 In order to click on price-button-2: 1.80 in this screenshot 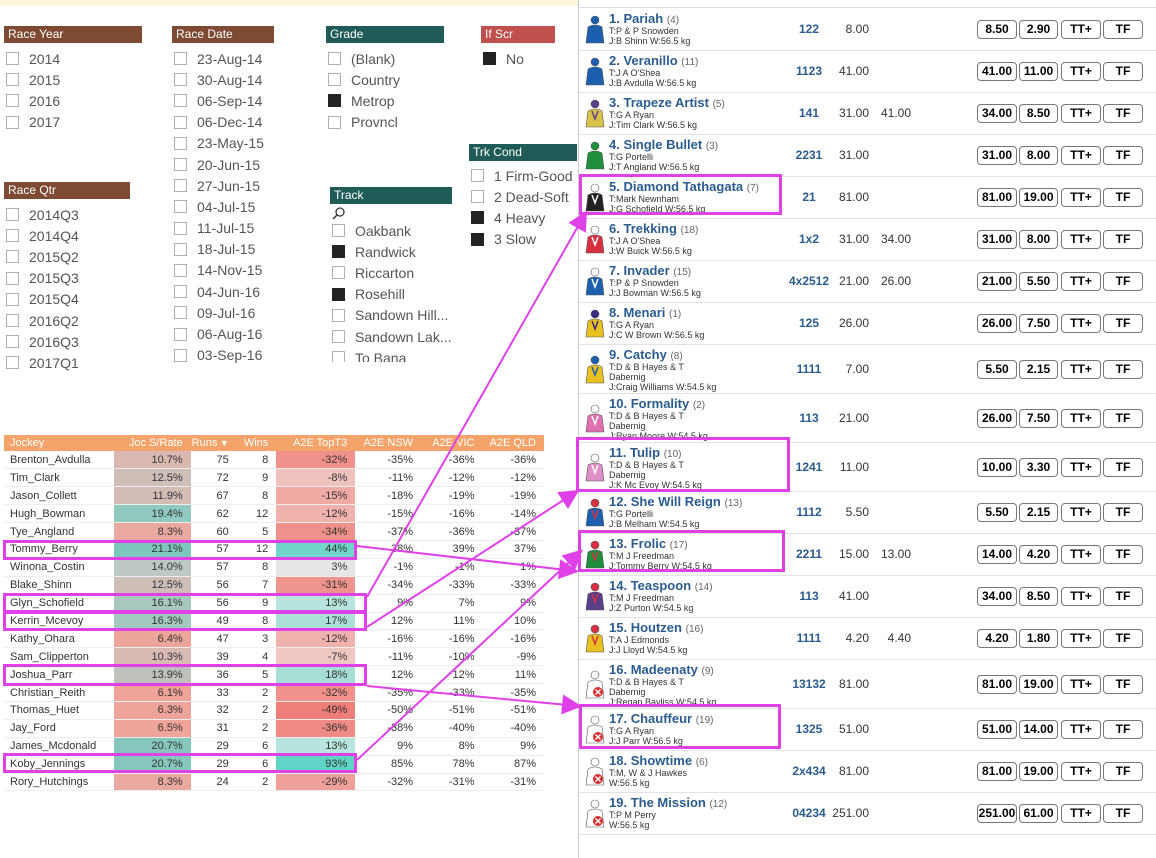, I will do `click(1038, 638)`.